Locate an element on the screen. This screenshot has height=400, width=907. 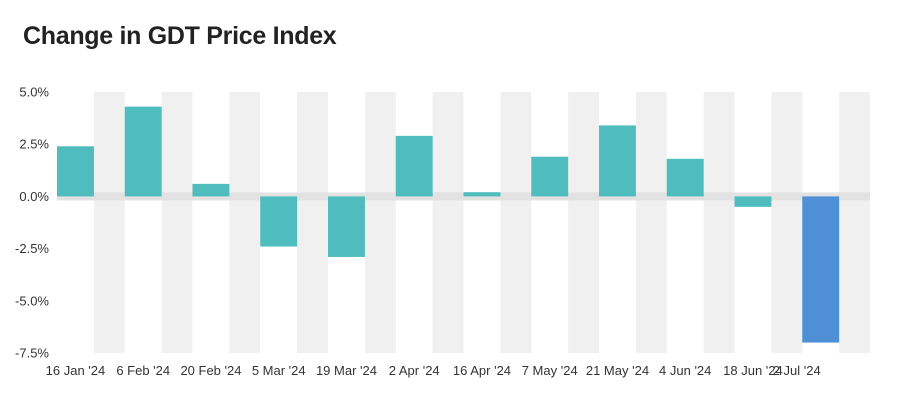
x-tick-label: 7 May '24 is located at coordinates (550, 370).